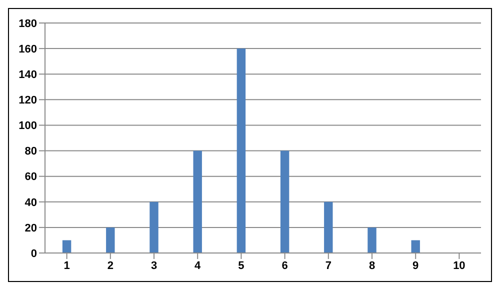  Describe the element at coordinates (67, 266) in the screenshot. I see `x-tick-label: 1` at that location.